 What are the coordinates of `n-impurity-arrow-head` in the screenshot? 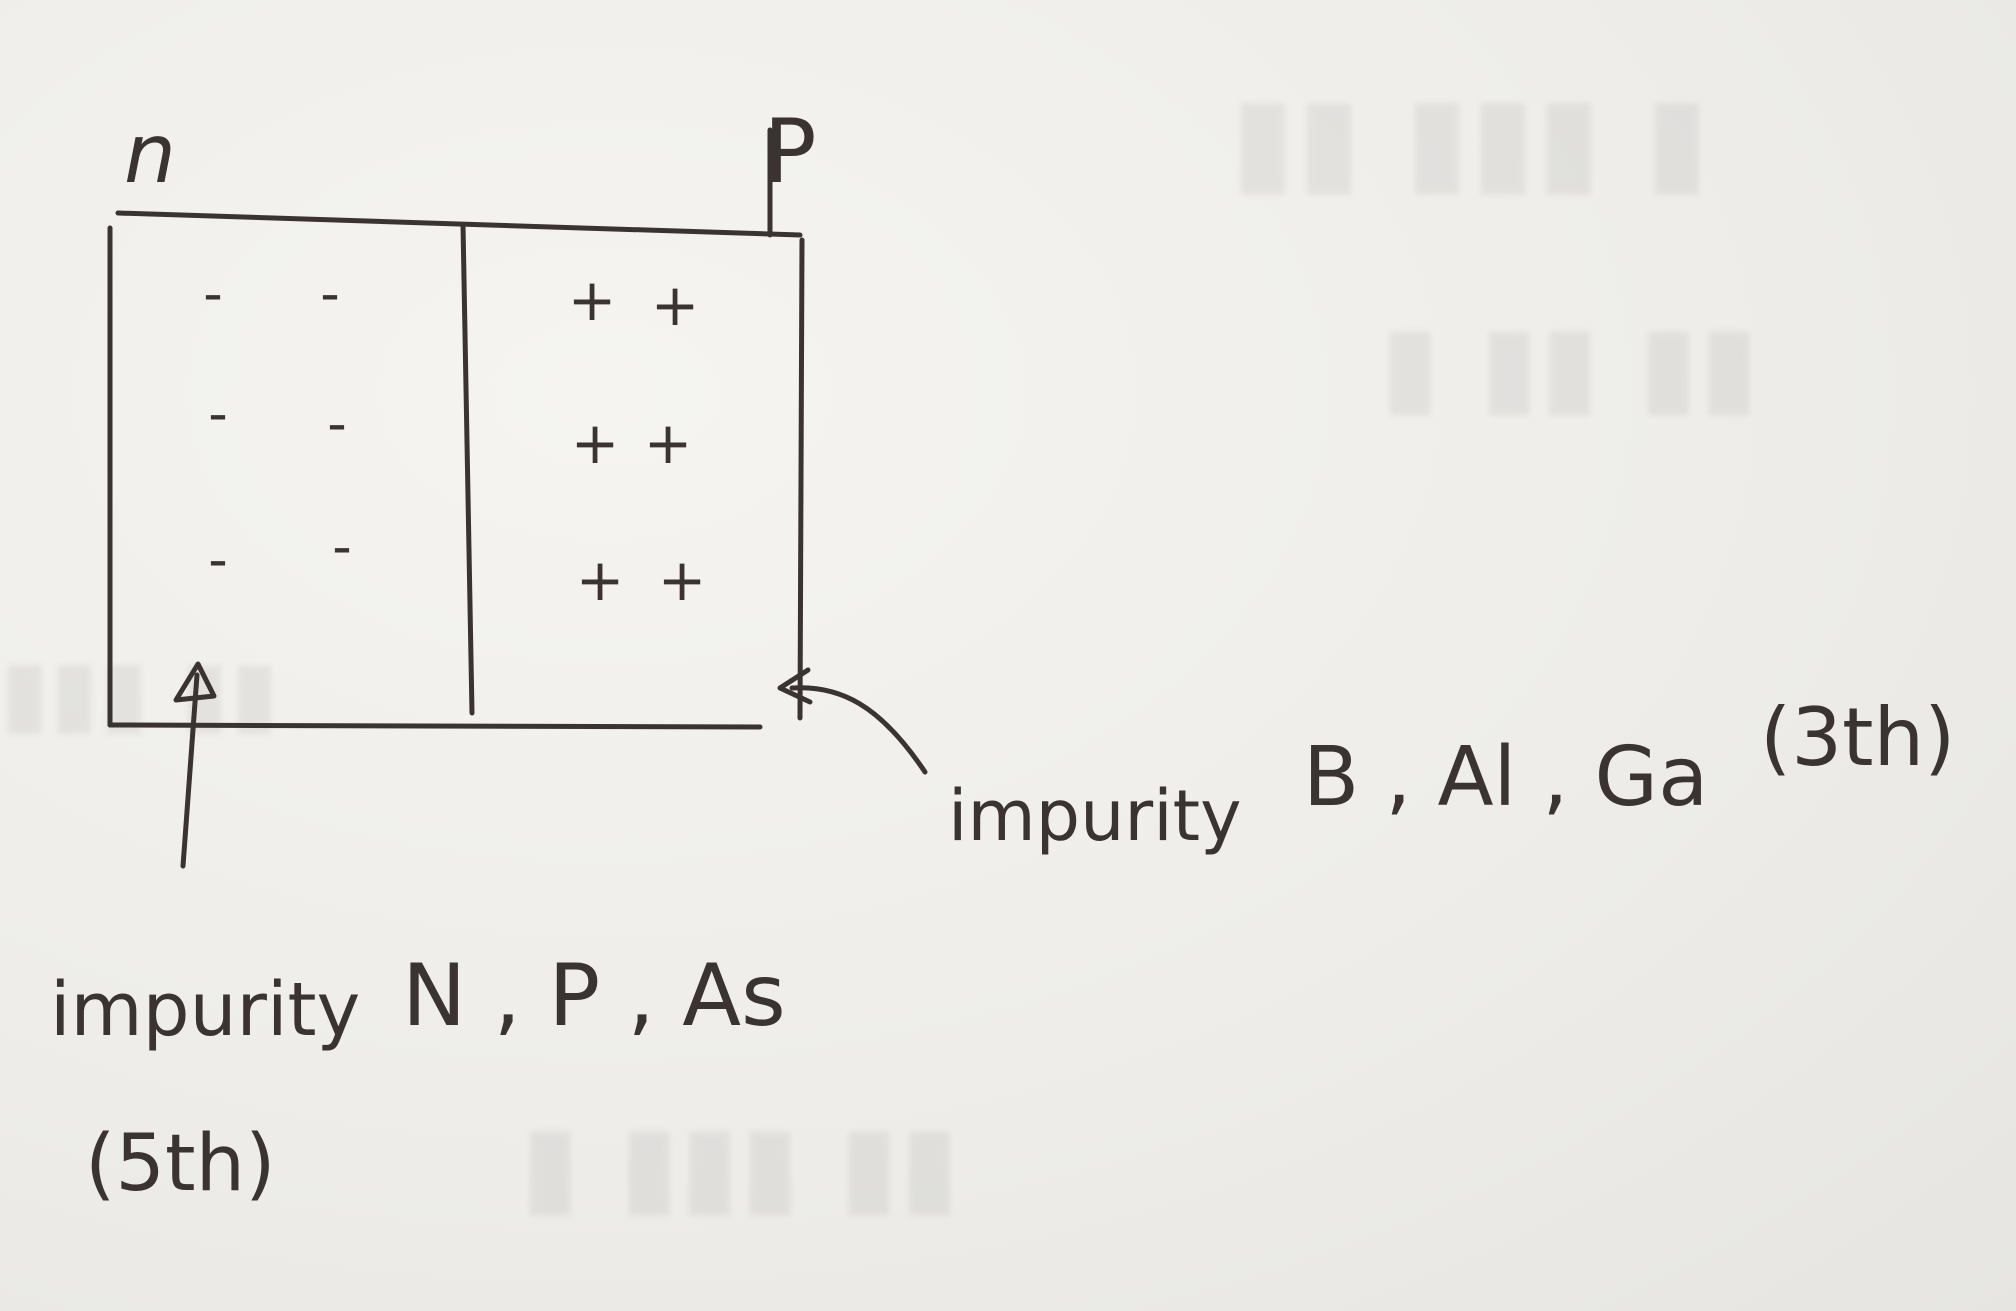 It's located at (195, 682).